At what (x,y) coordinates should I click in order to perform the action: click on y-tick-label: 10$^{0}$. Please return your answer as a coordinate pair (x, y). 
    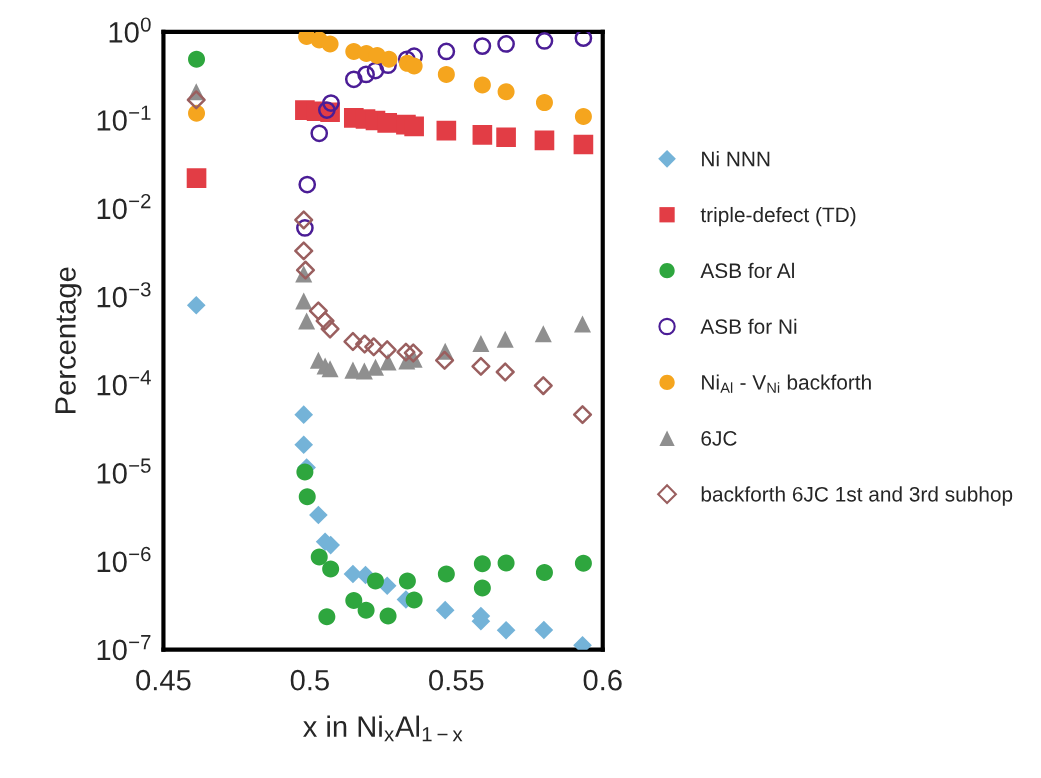
    Looking at the image, I should click on (130, 30).